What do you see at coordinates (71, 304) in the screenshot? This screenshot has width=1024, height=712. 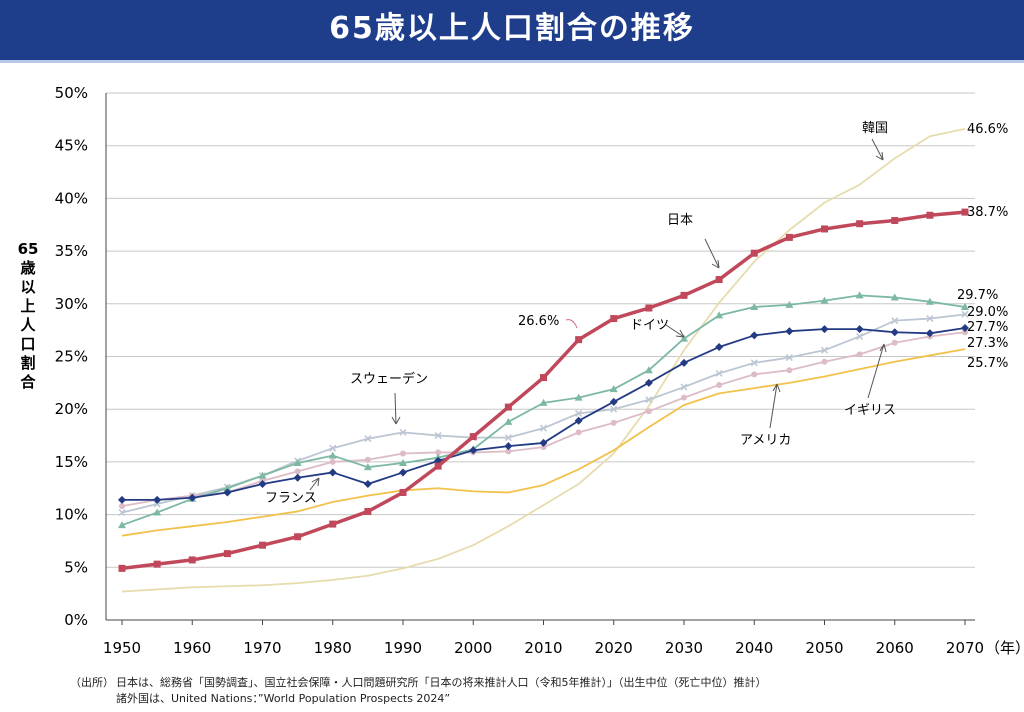 I see `y-tick-label: 30%` at bounding box center [71, 304].